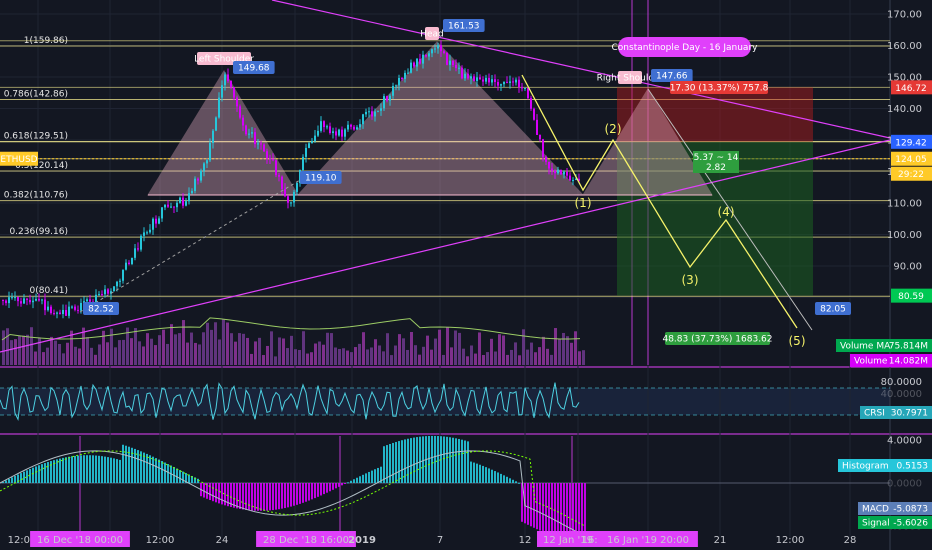 This screenshot has height=550, width=932. Describe the element at coordinates (613, 129) in the screenshot. I see `wave-label: (2)` at that location.